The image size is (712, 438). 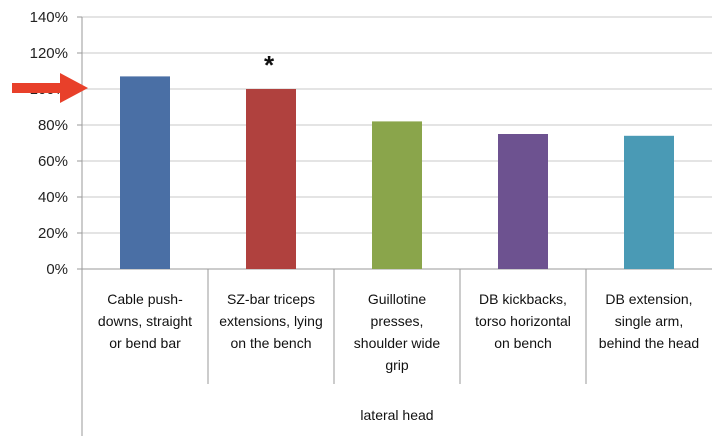 What do you see at coordinates (49, 17) in the screenshot?
I see `y-tick-label: 140%` at bounding box center [49, 17].